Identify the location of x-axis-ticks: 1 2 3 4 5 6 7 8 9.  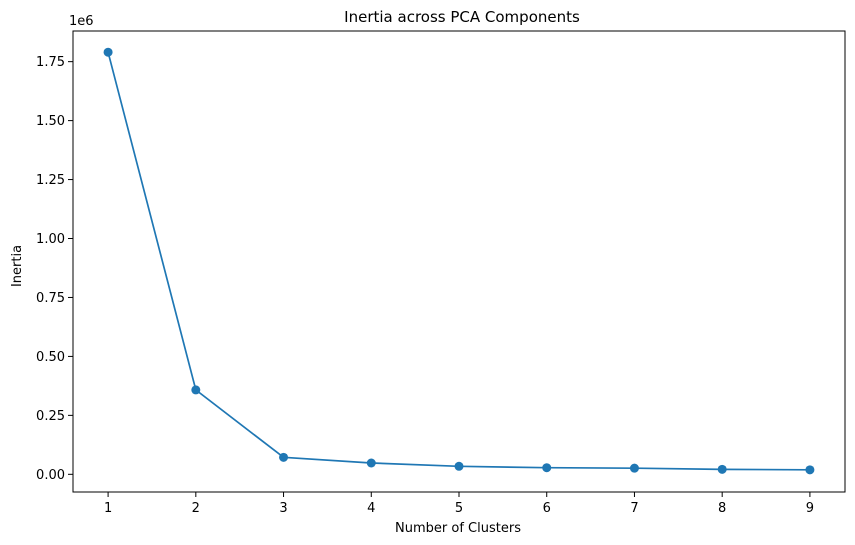
(459, 504).